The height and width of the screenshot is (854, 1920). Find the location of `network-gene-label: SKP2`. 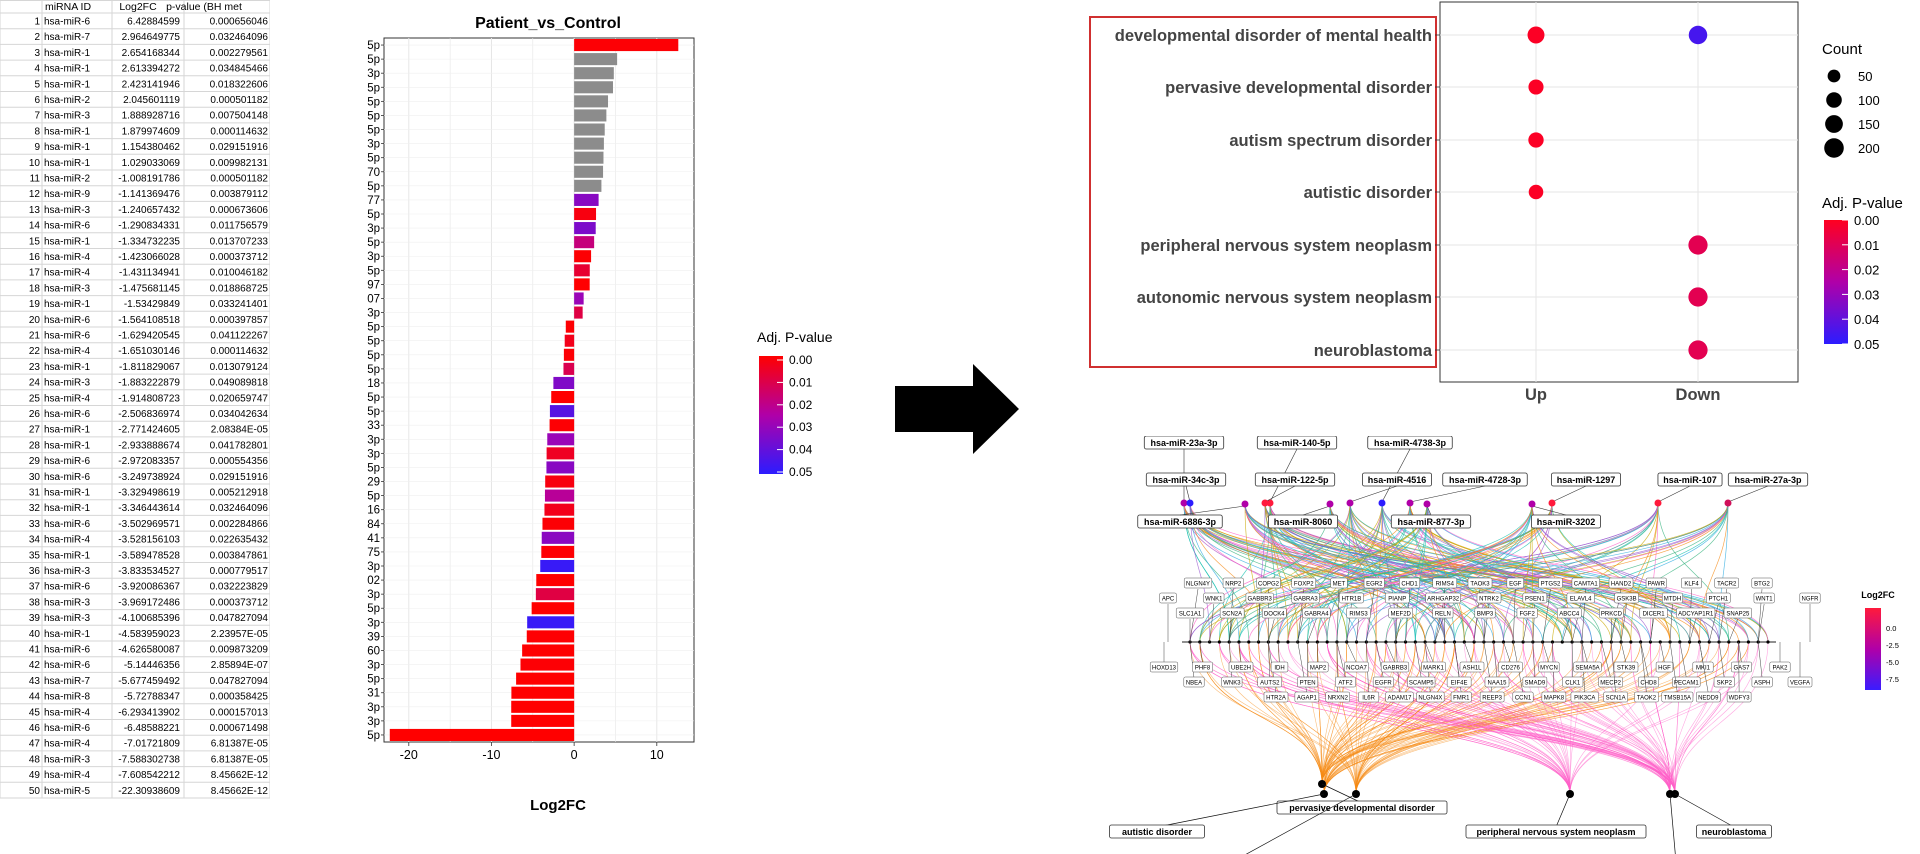

network-gene-label: SKP2 is located at coordinates (1725, 684).